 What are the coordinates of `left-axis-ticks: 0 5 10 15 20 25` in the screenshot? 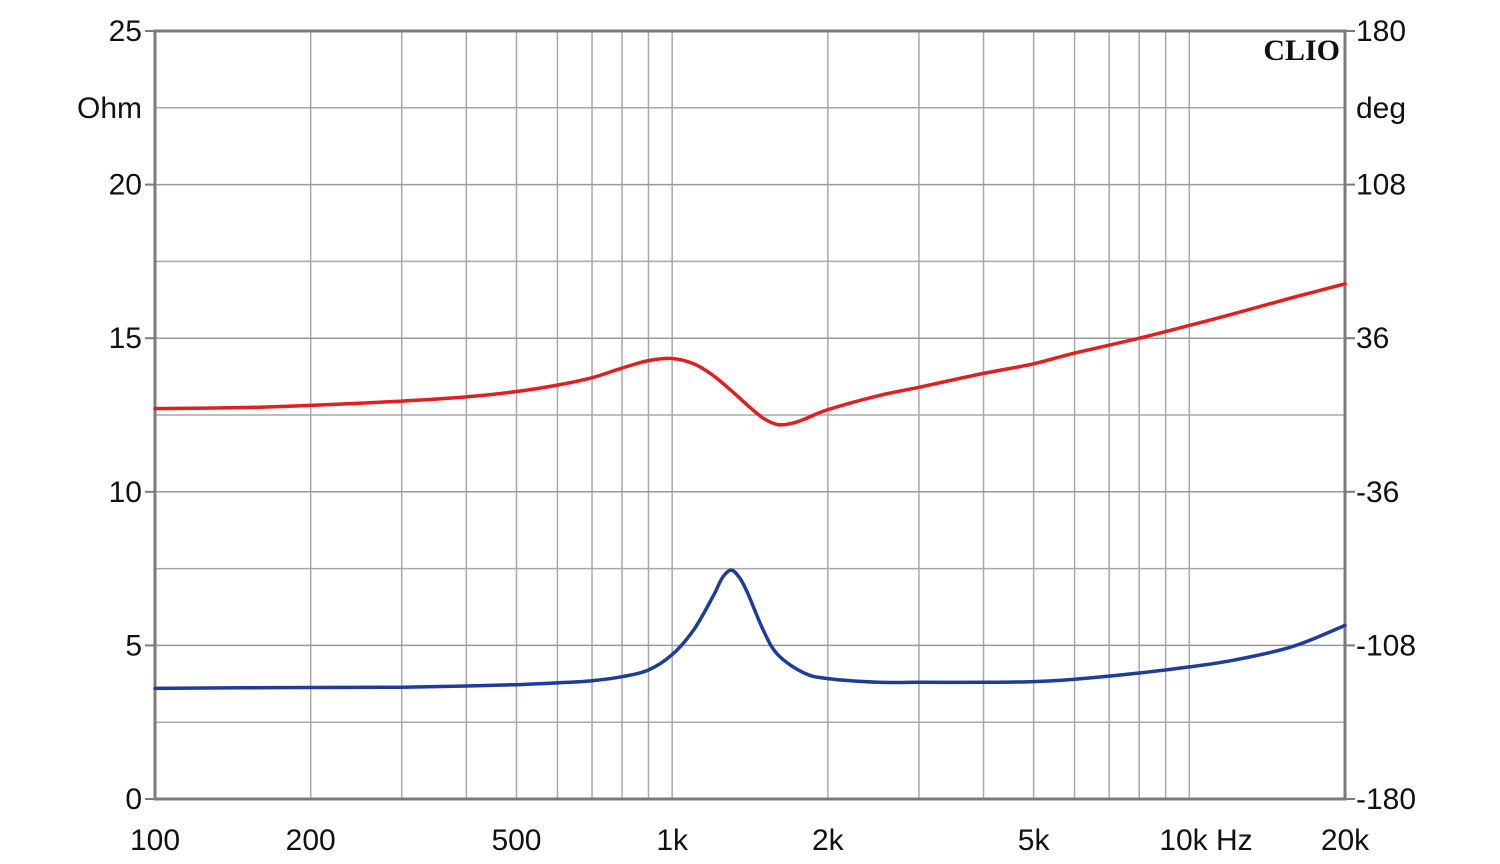 It's located at (132, 415).